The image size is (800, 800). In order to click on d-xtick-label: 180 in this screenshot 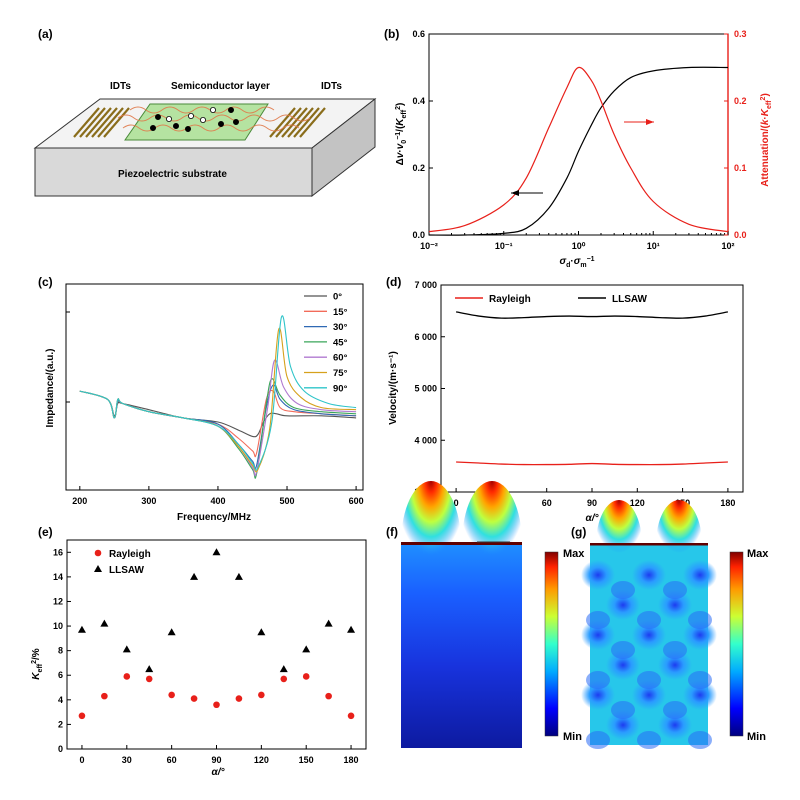, I will do `click(727, 503)`.